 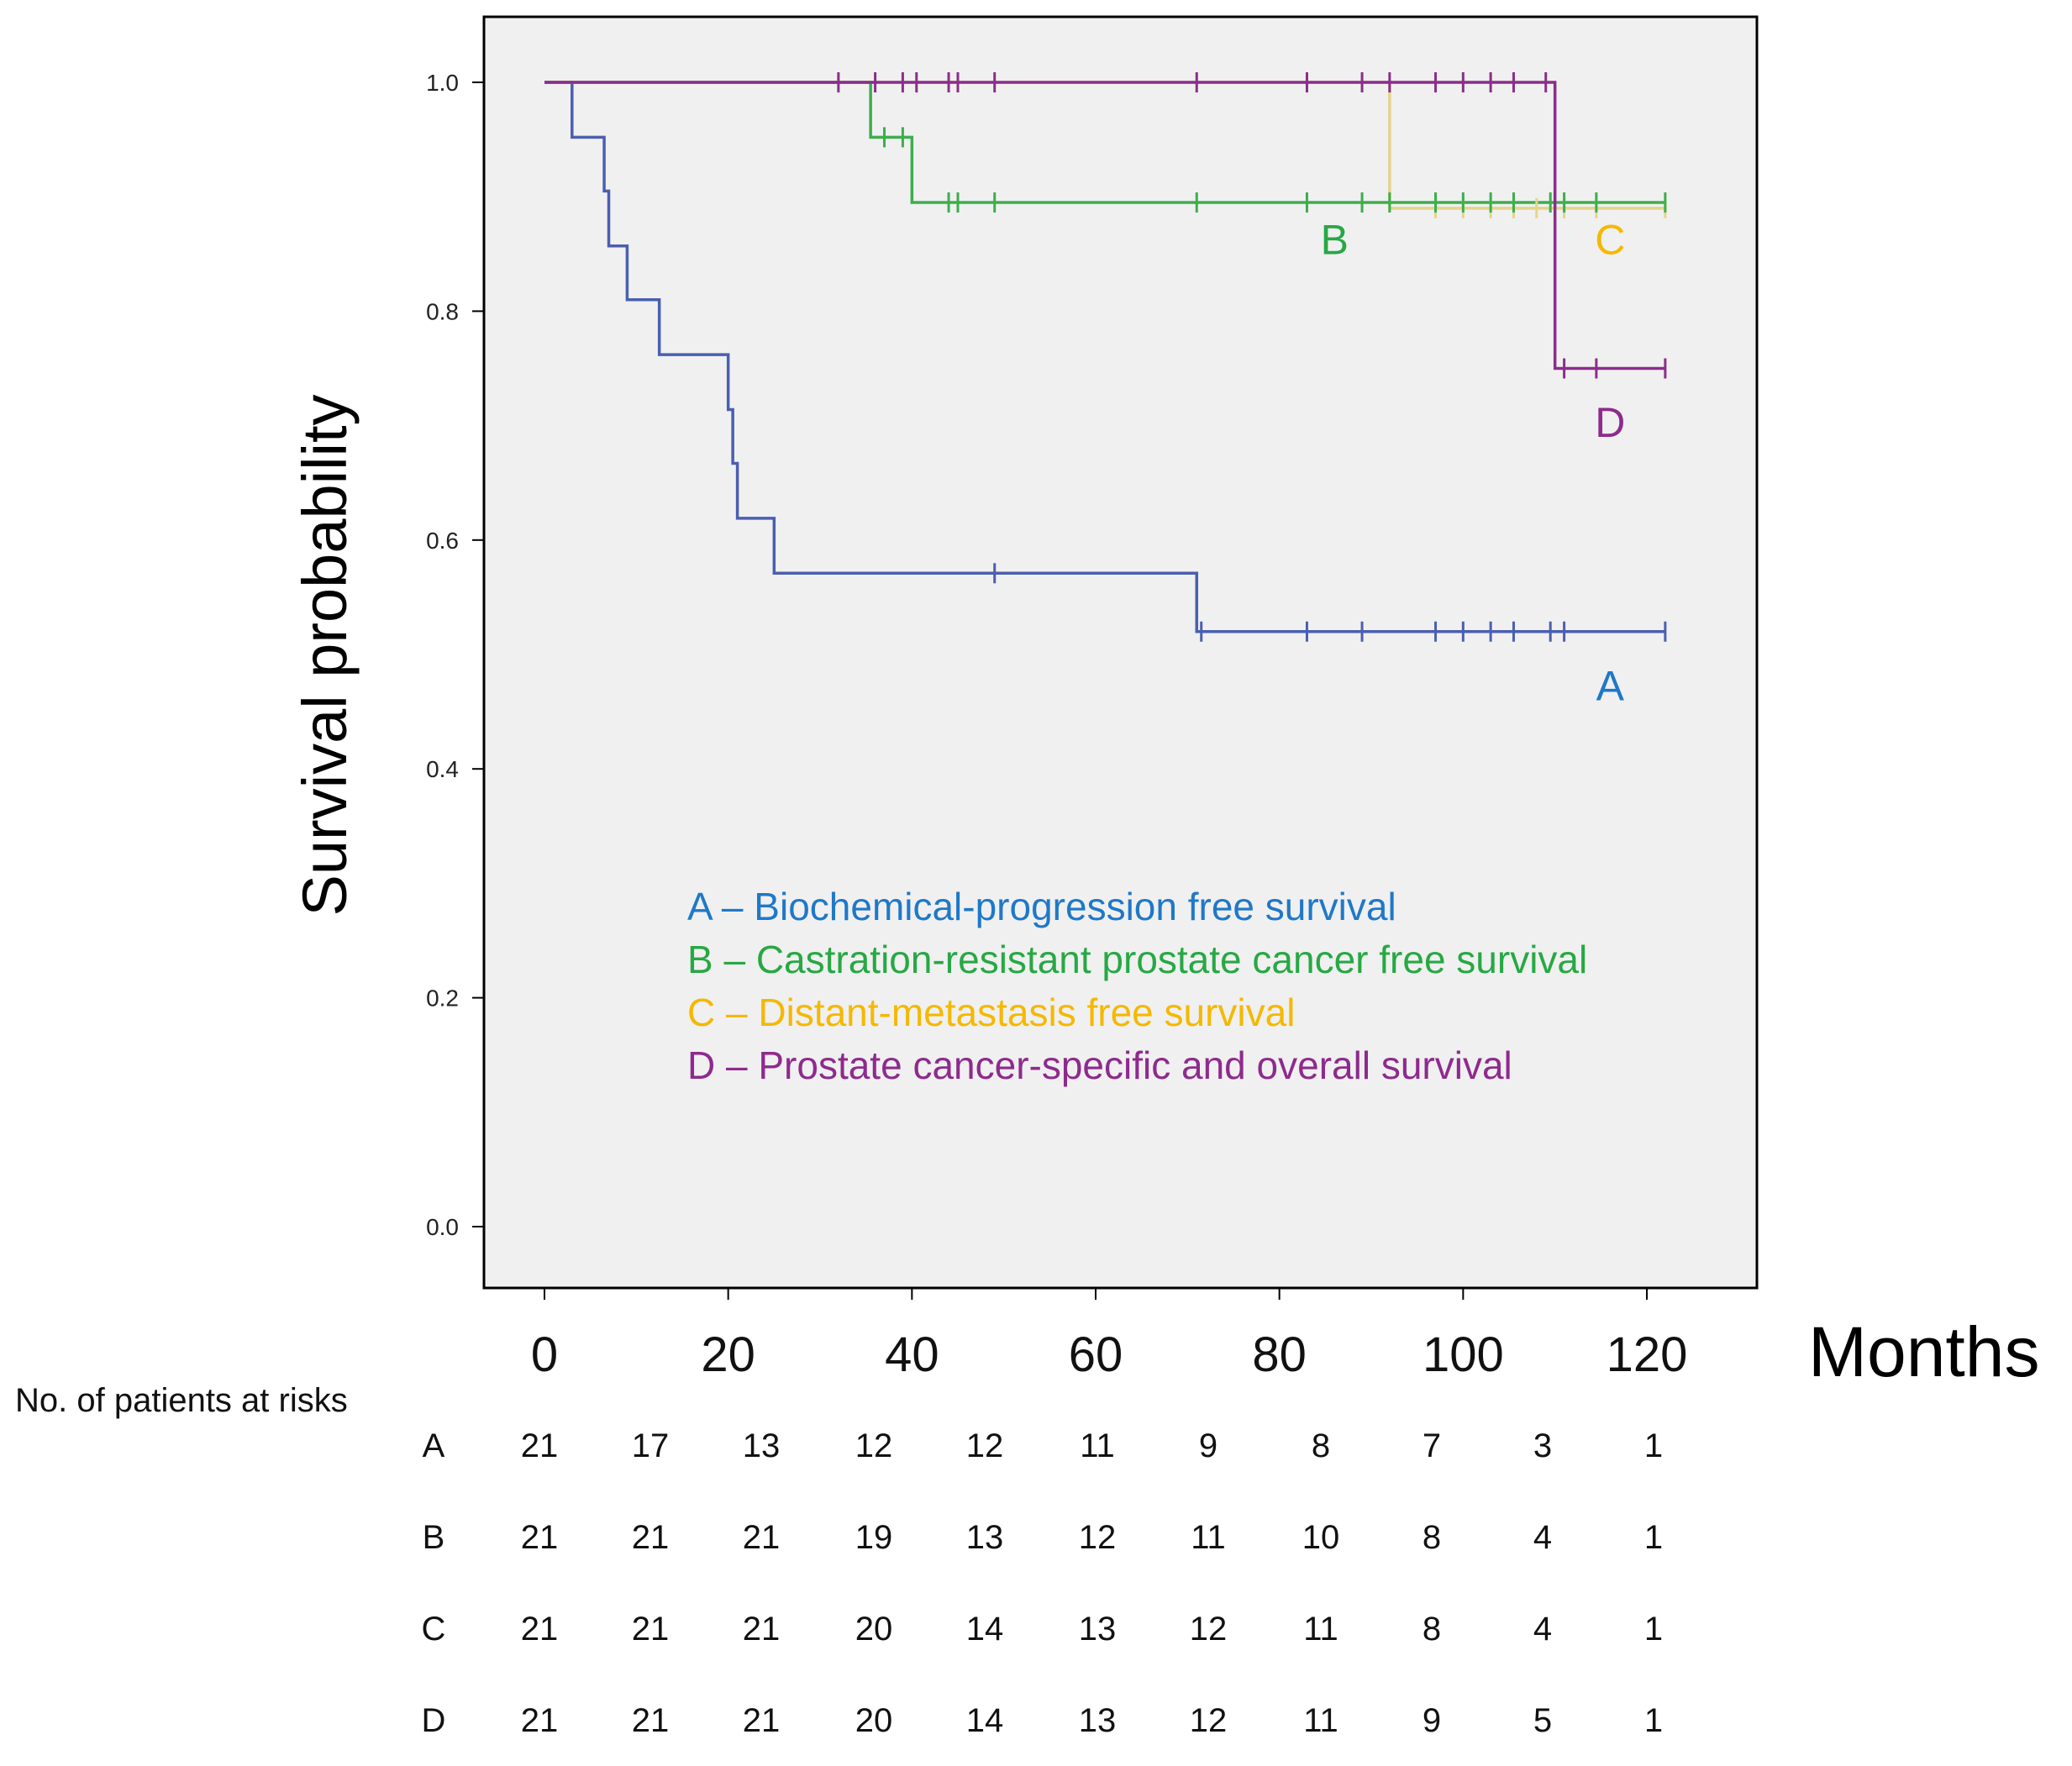 What do you see at coordinates (1647, 1354) in the screenshot?
I see `x-tick-label: 120` at bounding box center [1647, 1354].